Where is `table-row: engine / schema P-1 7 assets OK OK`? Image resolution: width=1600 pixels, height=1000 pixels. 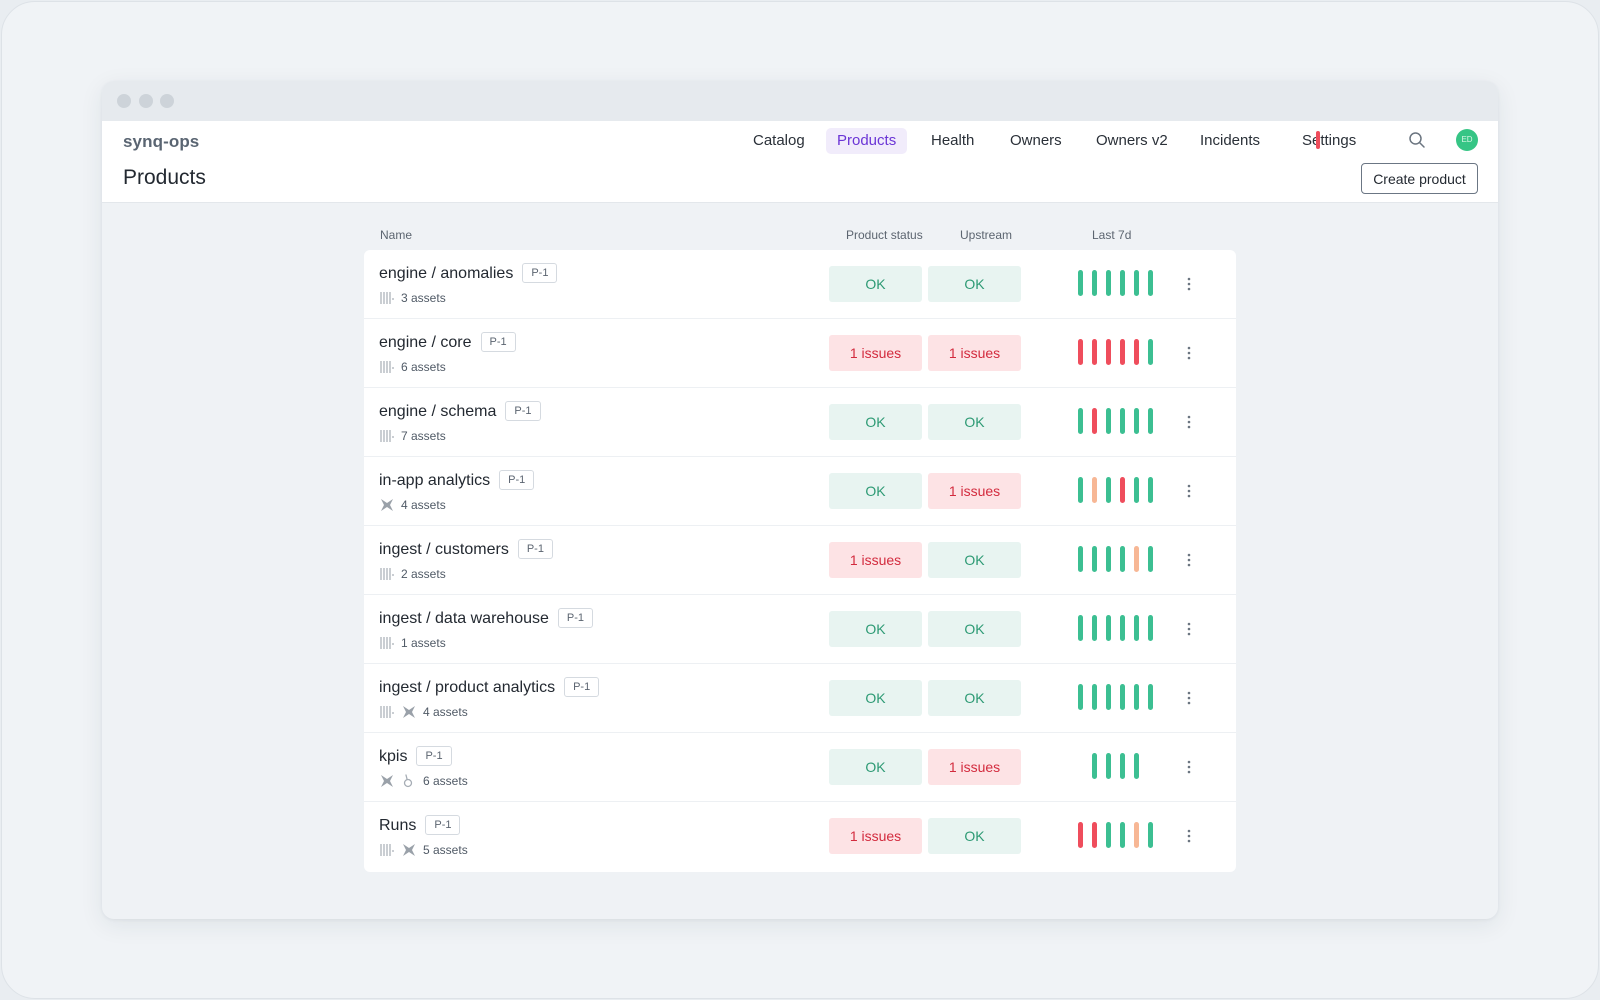
table-row: engine / schema P-1 7 assets OK OK is located at coordinates (800, 422).